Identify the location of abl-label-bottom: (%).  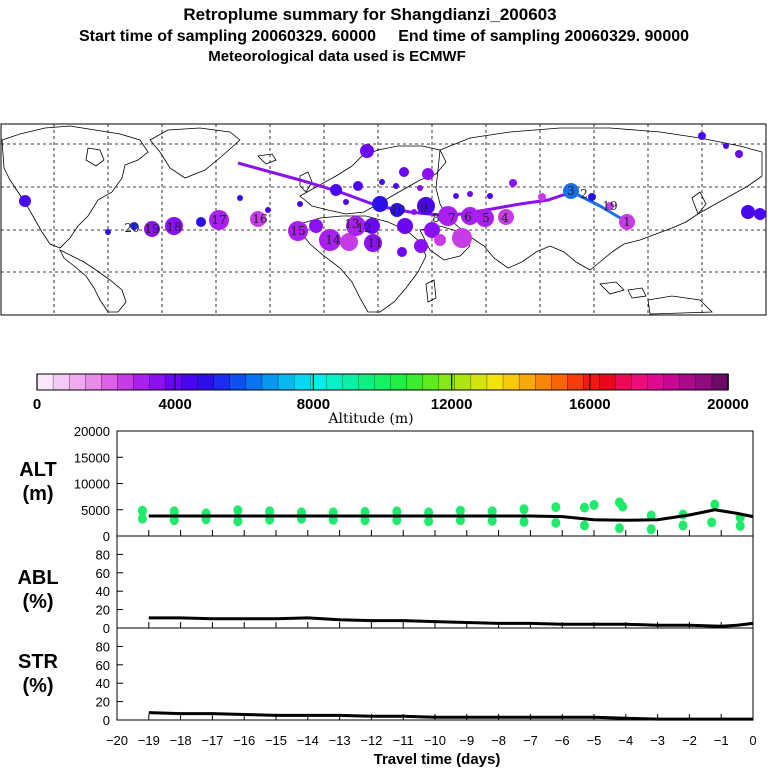
(37, 602).